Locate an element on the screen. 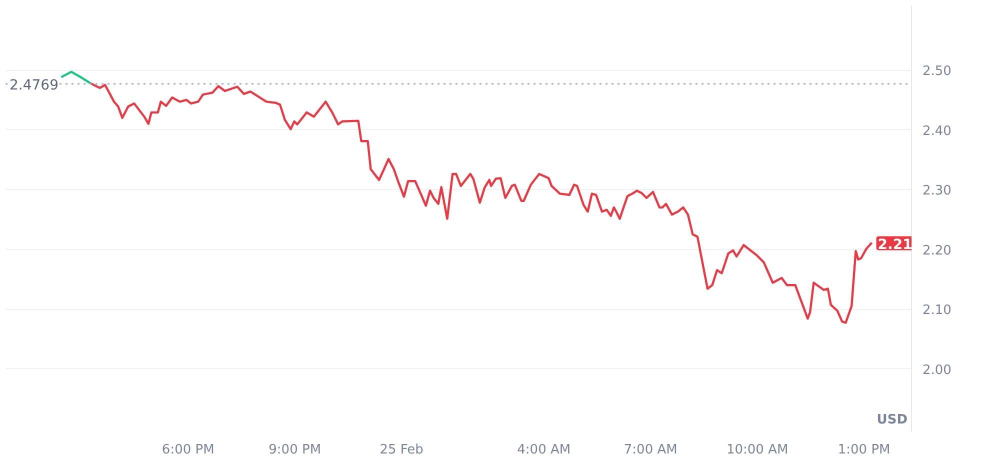  y-tick-label: 2.50 is located at coordinates (937, 72).